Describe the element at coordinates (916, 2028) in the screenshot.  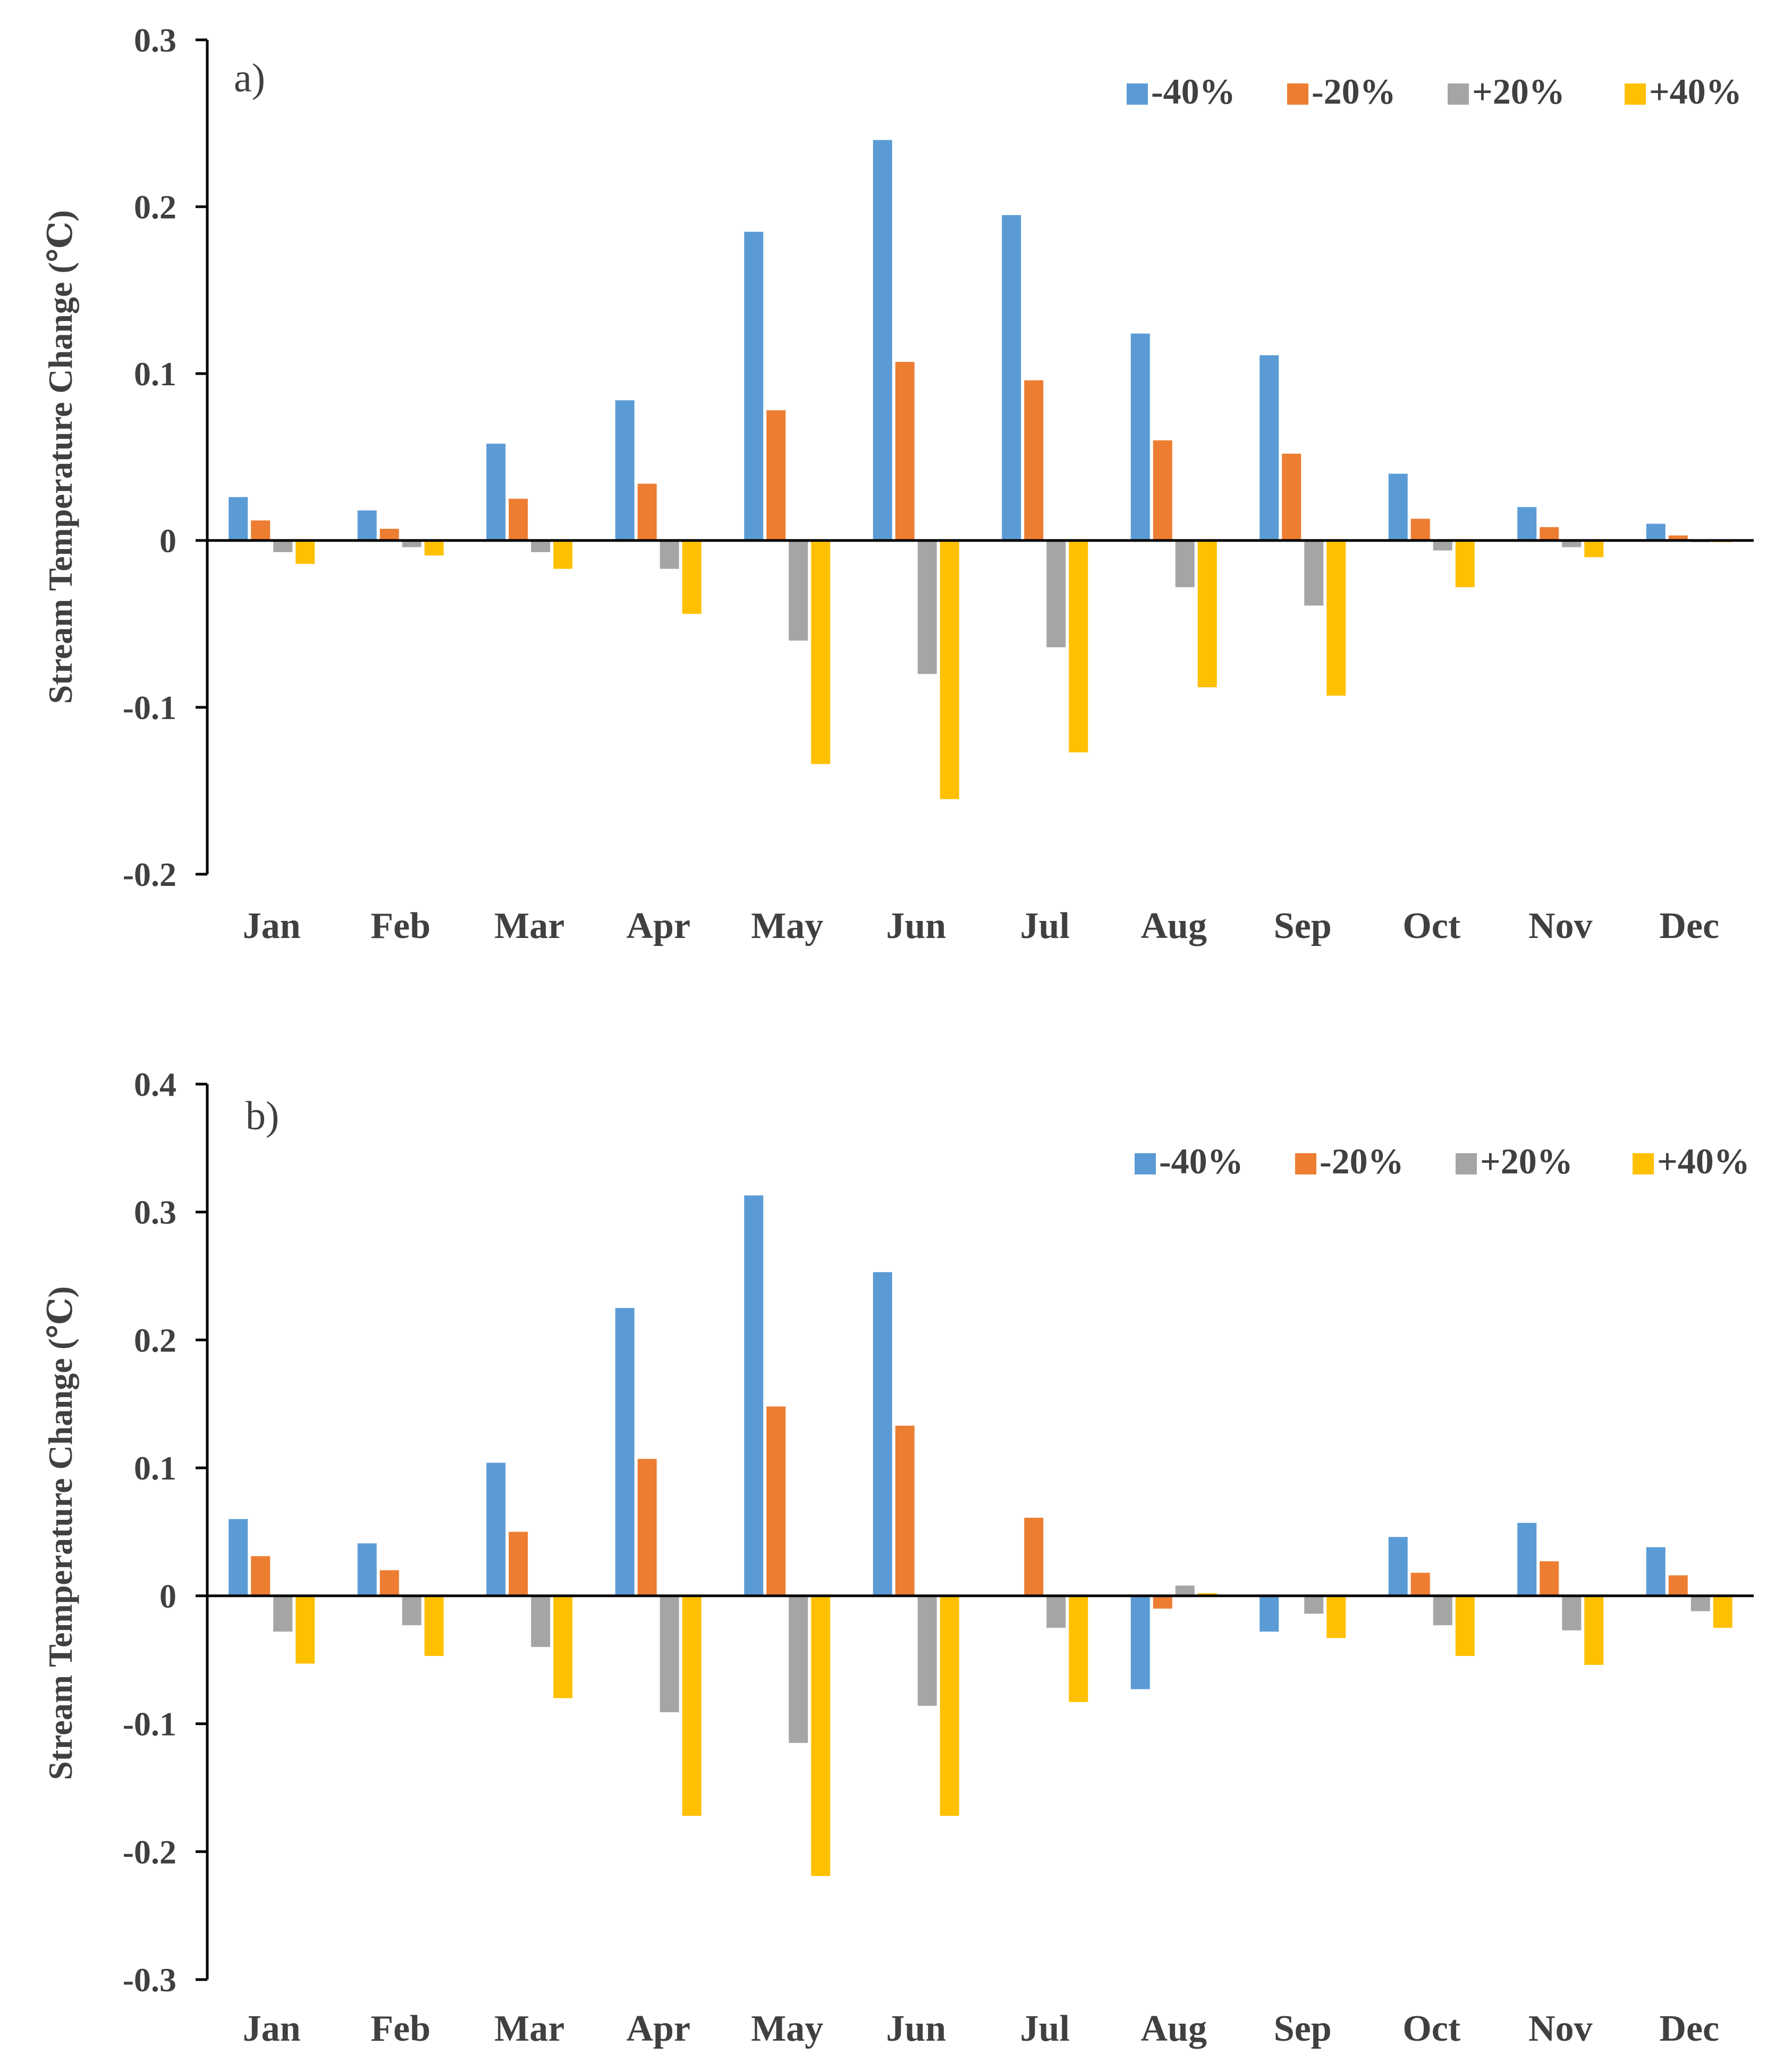
I see `x-tick-label: Jun` at that location.